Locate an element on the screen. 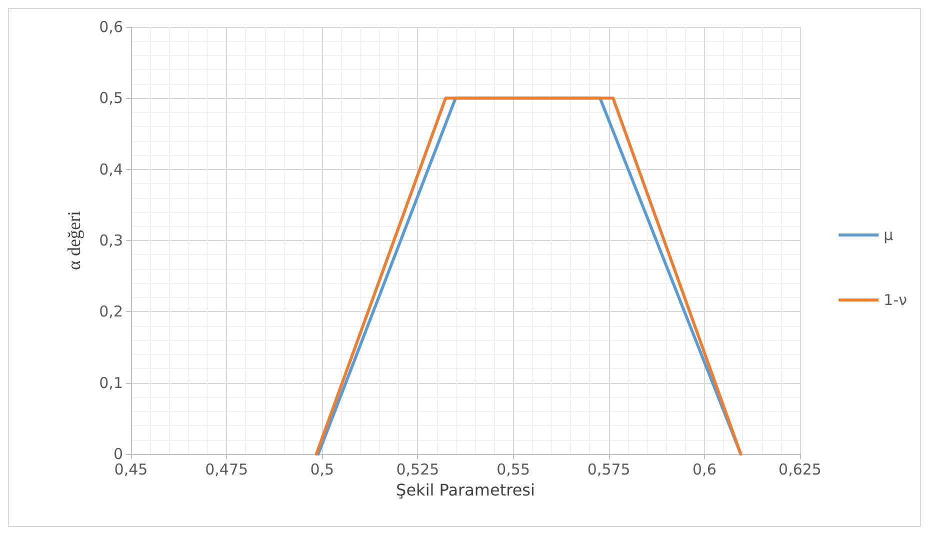 This screenshot has height=535, width=929. x-tick-label: 0,475 is located at coordinates (226, 469).